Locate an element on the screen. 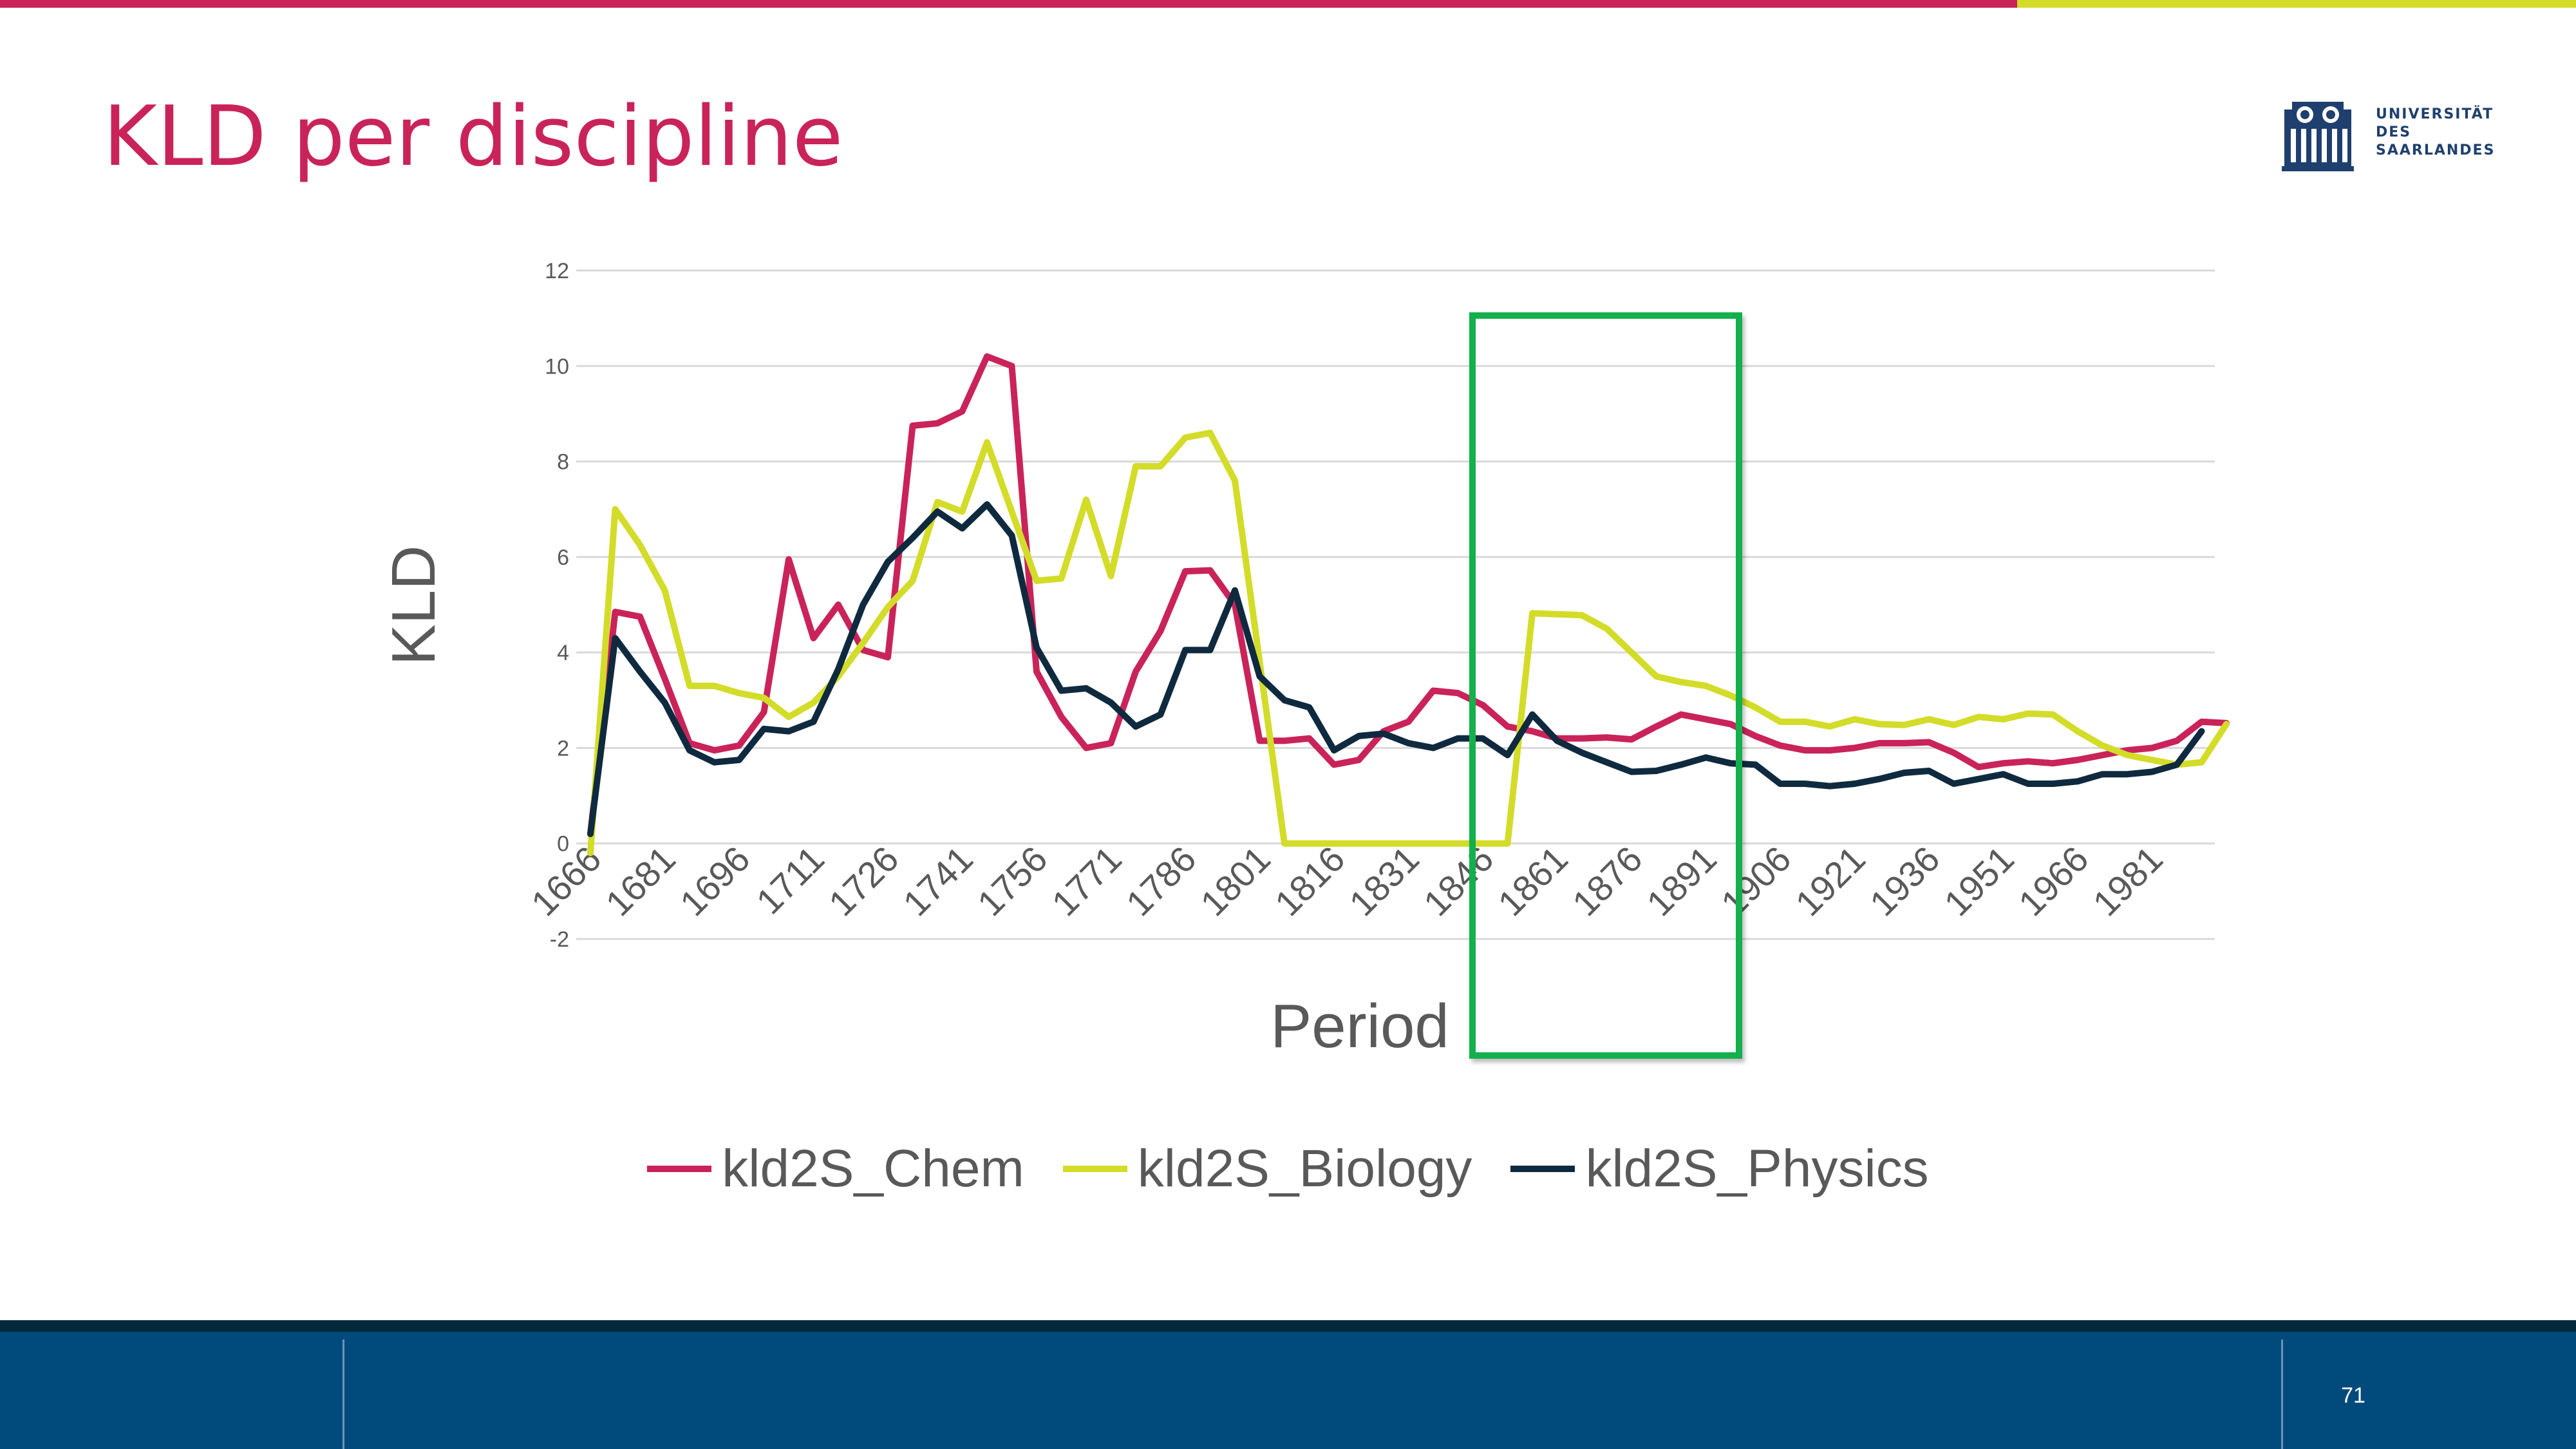  legend-swatch-biology is located at coordinates (1094, 1169).